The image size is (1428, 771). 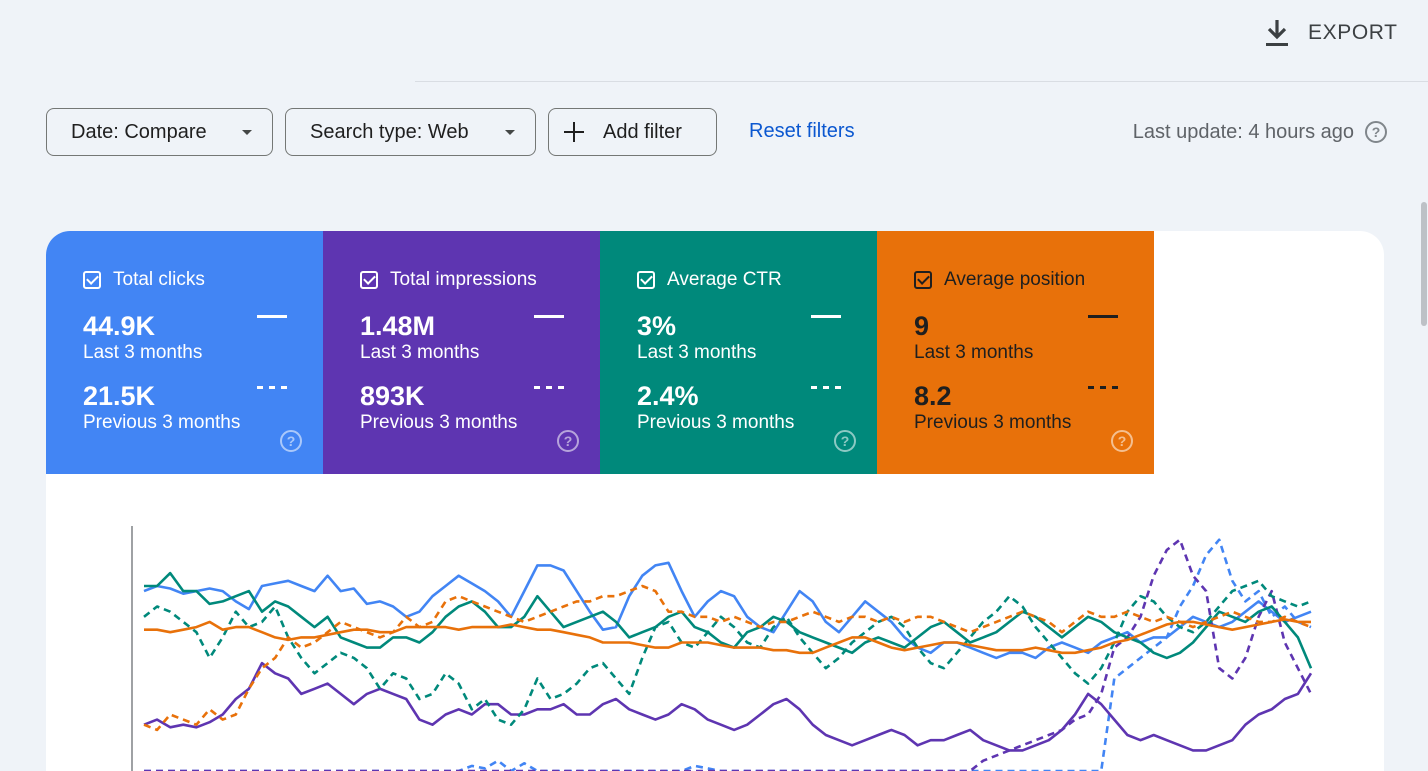 I want to click on header-divider, so click(x=921, y=81).